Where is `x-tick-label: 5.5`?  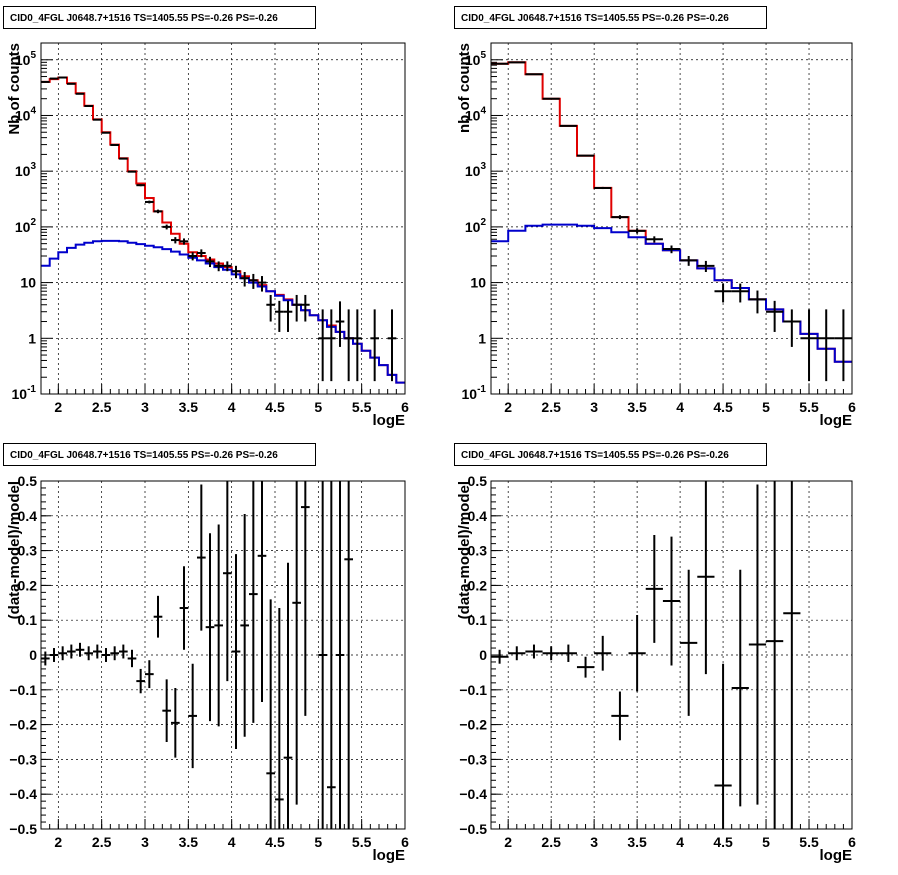 x-tick-label: 5.5 is located at coordinates (362, 407).